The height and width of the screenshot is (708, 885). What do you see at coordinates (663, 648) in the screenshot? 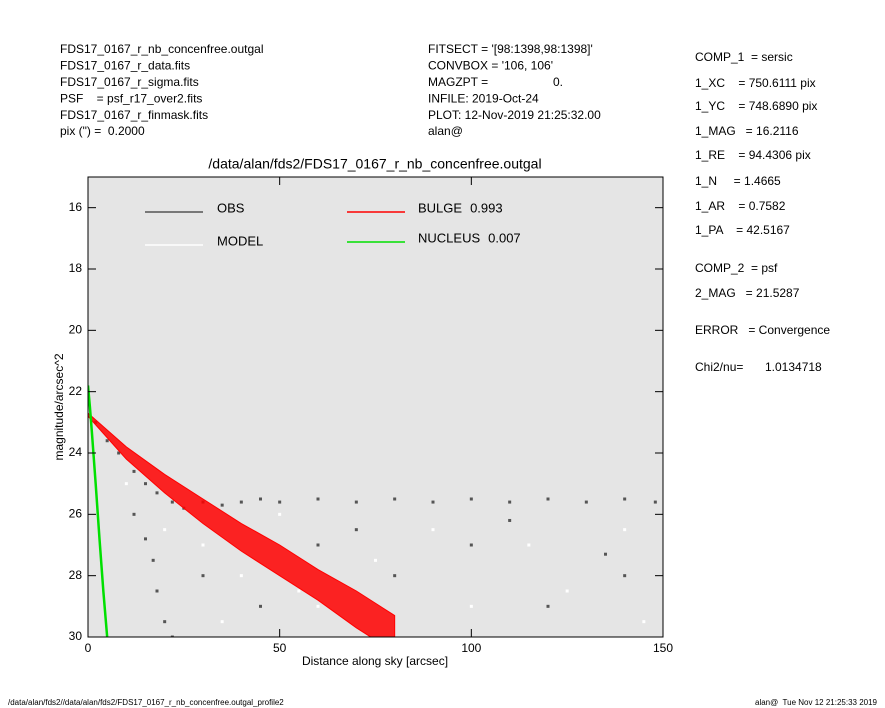
I see `x-tick-label: 150` at bounding box center [663, 648].